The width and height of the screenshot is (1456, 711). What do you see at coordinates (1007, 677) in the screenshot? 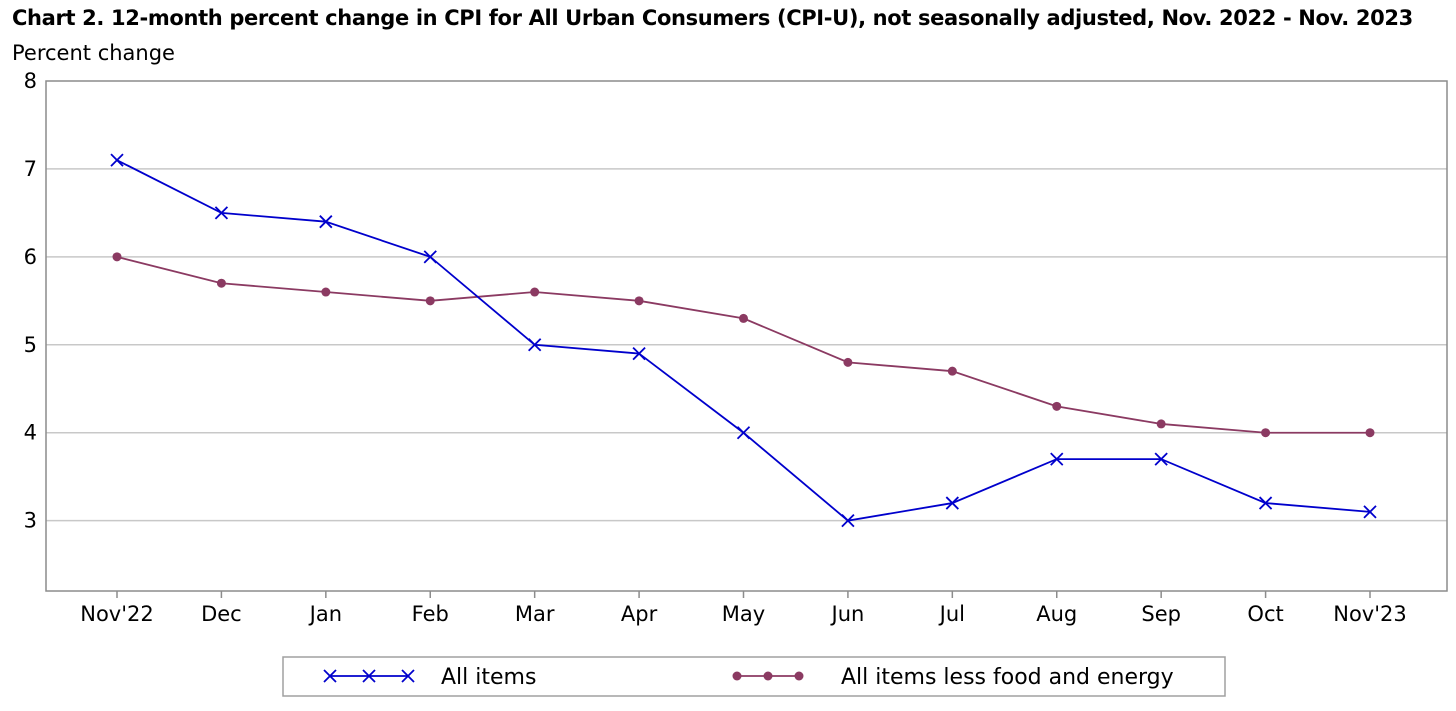
I see `legend-label: All items less food and energy` at bounding box center [1007, 677].